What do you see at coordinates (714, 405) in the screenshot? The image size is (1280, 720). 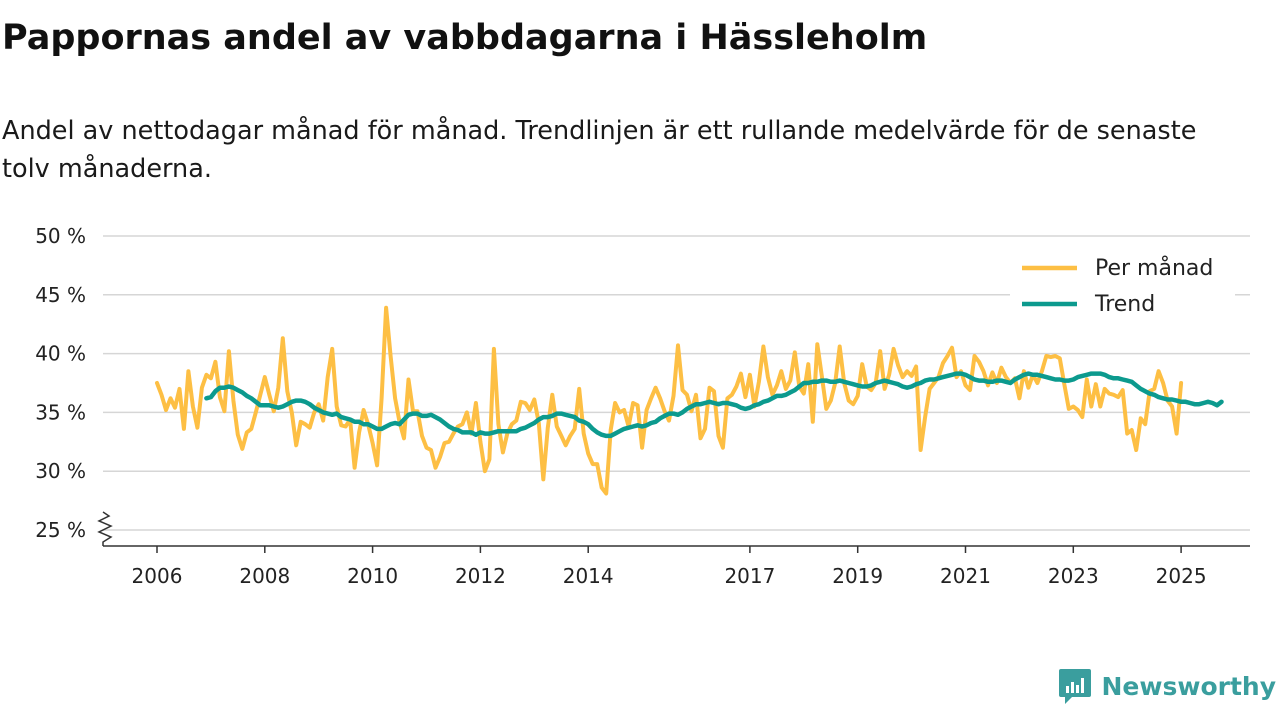 I see `series-line-trend` at bounding box center [714, 405].